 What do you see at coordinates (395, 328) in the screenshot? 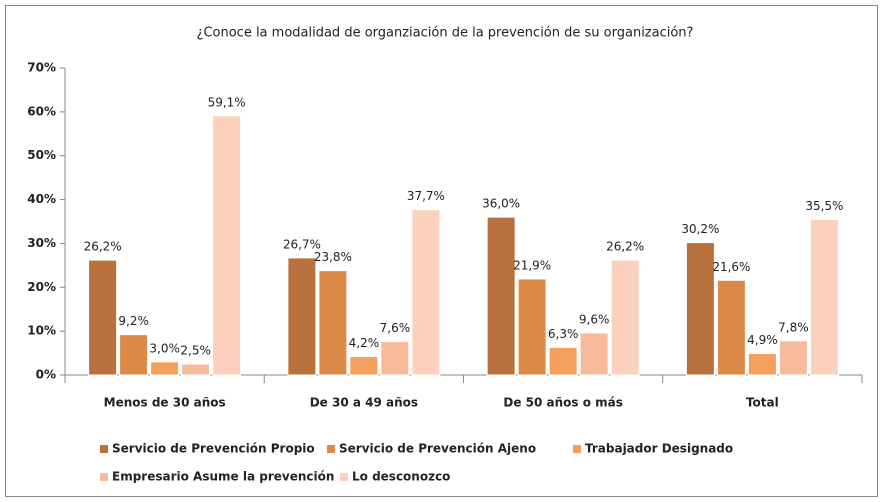
I see `value-label: 7,6%` at bounding box center [395, 328].